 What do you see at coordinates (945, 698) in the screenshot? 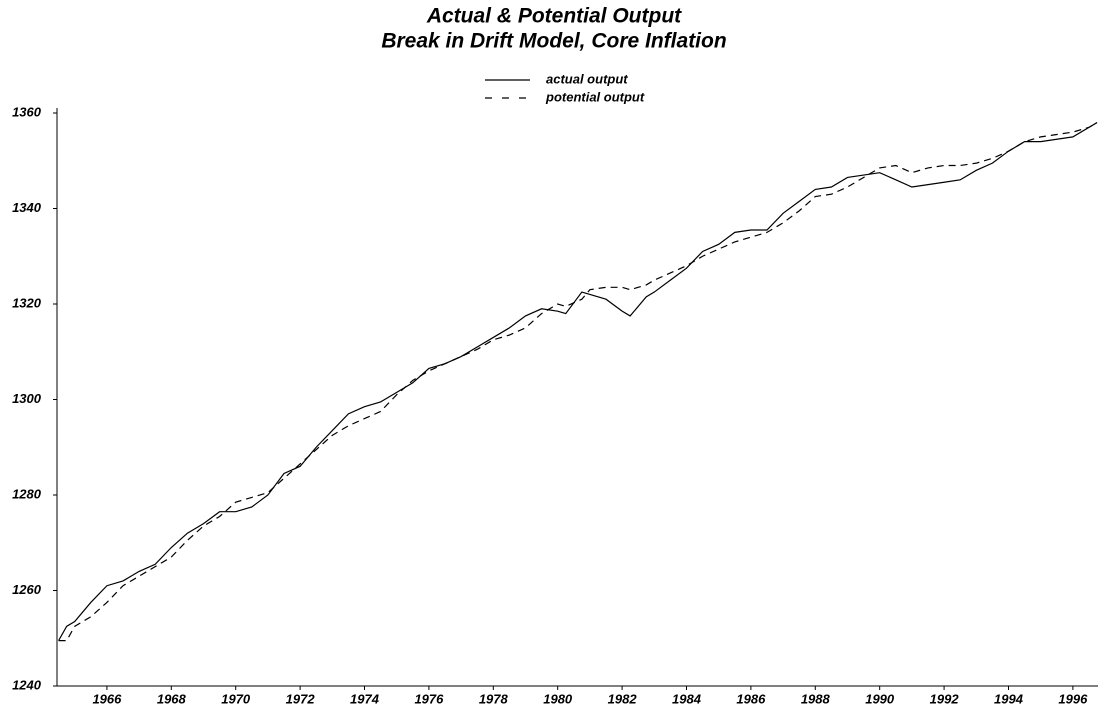
I see `x-tick-label: 1992` at bounding box center [945, 698].